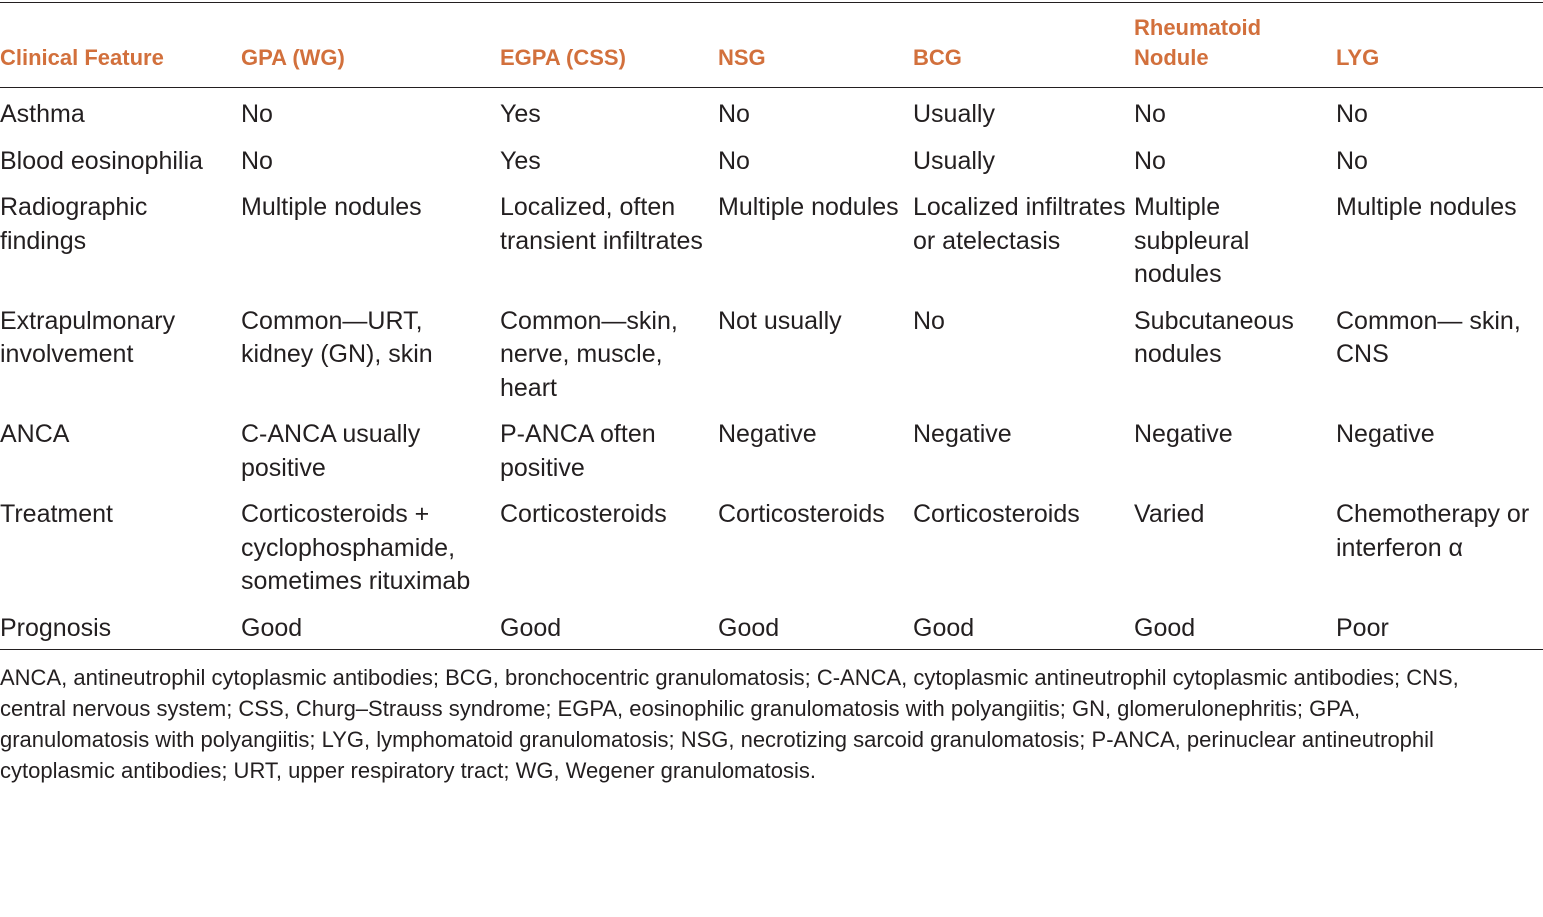  What do you see at coordinates (42, 114) in the screenshot?
I see `row-label: Asthma` at bounding box center [42, 114].